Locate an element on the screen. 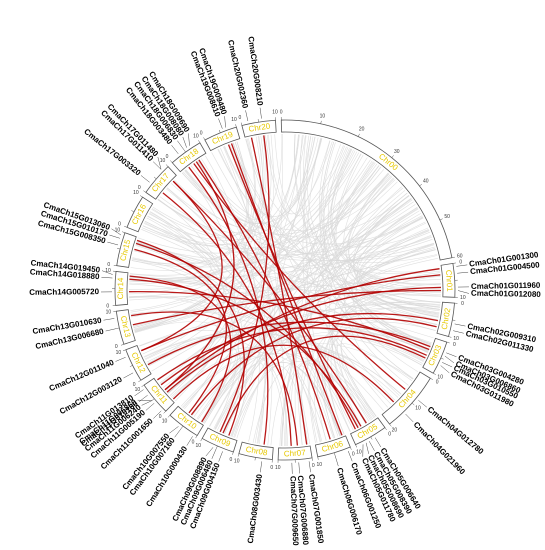  gene-label: CmaCh08G003430 is located at coordinates (255, 508).